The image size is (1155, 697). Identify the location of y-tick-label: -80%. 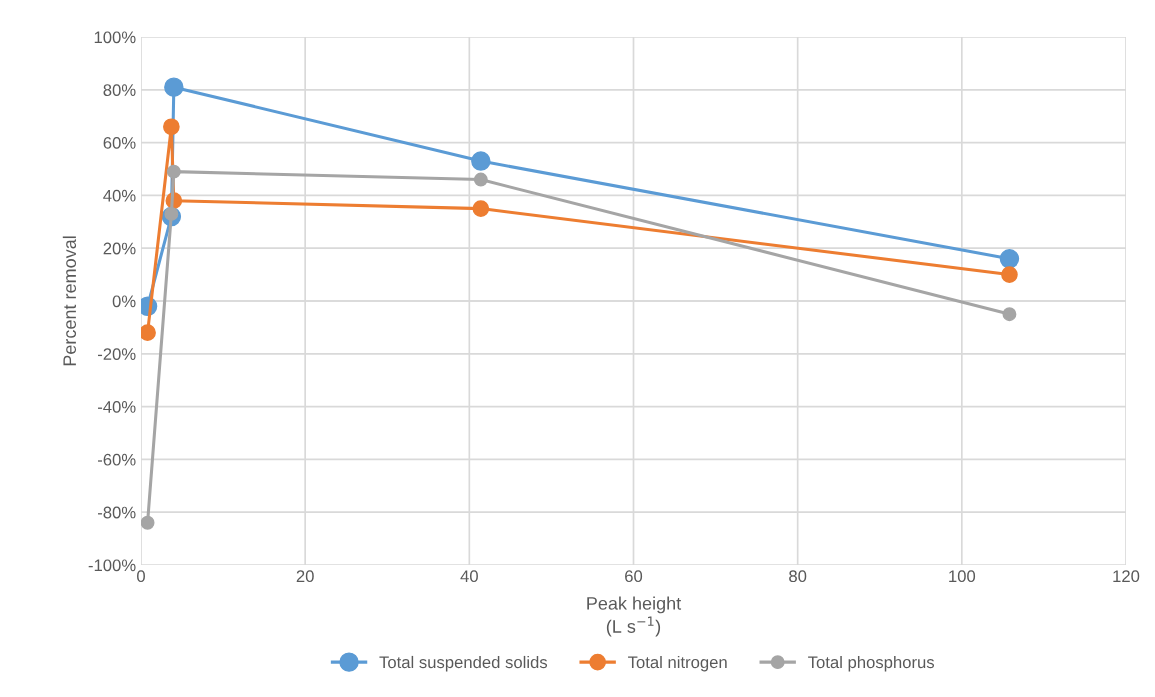
(116, 512).